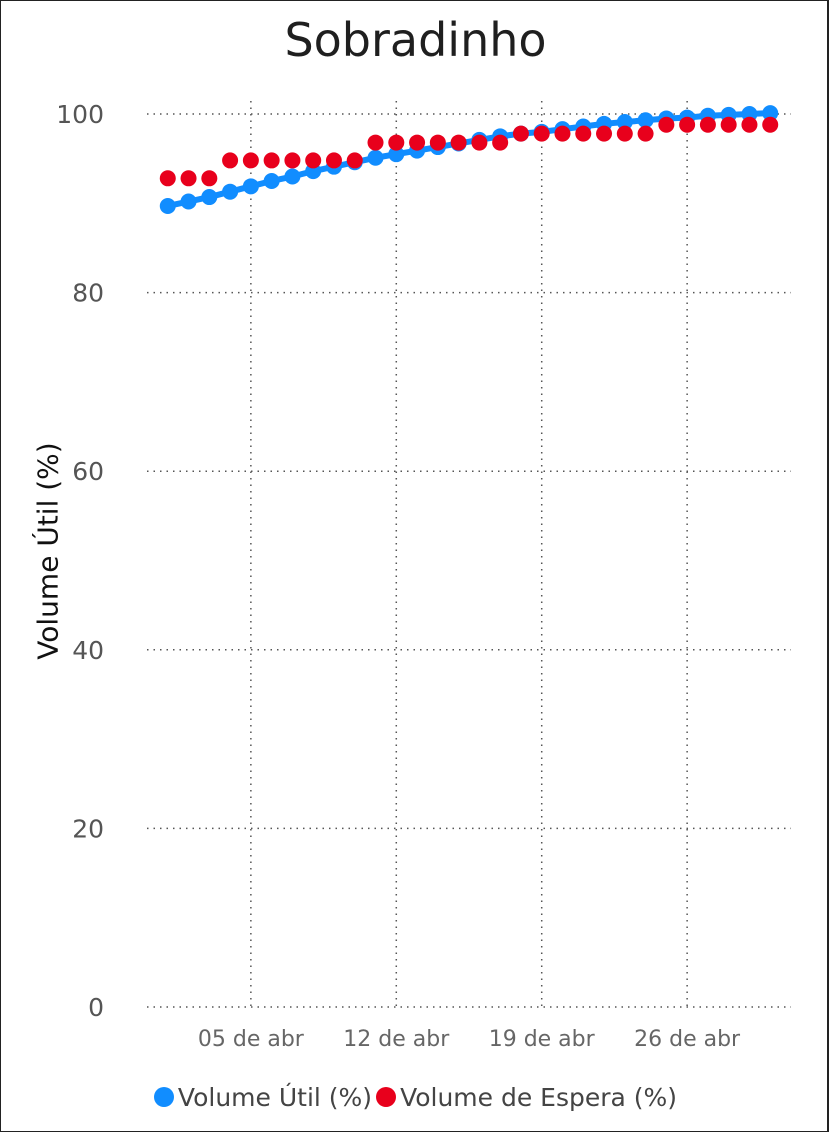 The image size is (829, 1133). What do you see at coordinates (539, 1097) in the screenshot?
I see `legend-label: Volume de Espera (%)` at bounding box center [539, 1097].